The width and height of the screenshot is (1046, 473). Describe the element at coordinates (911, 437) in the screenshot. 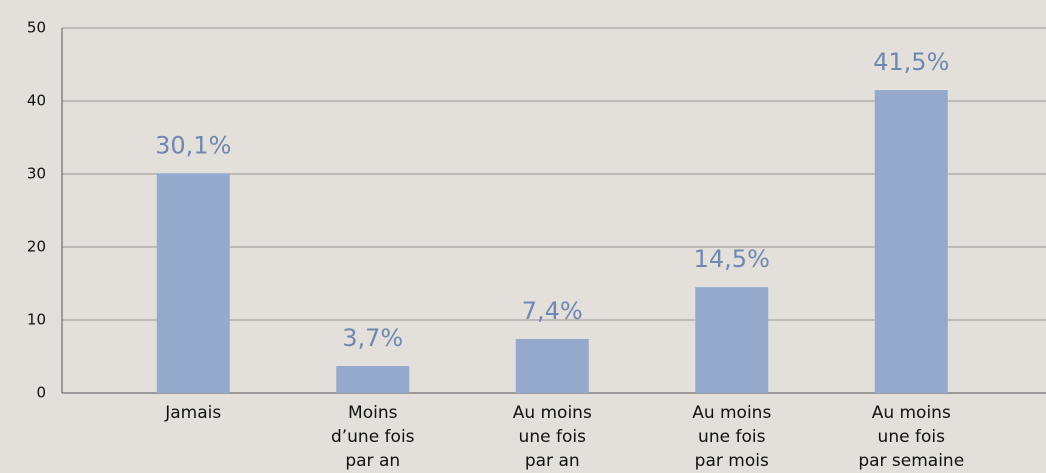

I see `x-tick-label: Au moins une fois par semaine` at that location.